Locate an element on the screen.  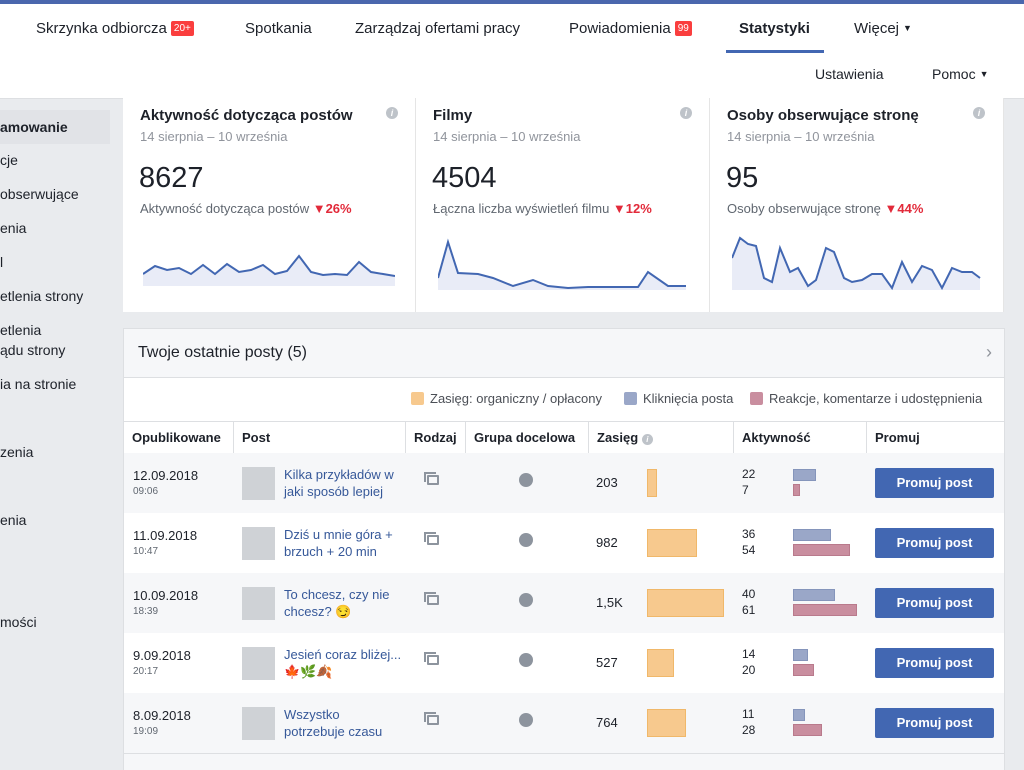
legend-reach: Zasięg: organiczny / opłacony is located at coordinates (506, 398).